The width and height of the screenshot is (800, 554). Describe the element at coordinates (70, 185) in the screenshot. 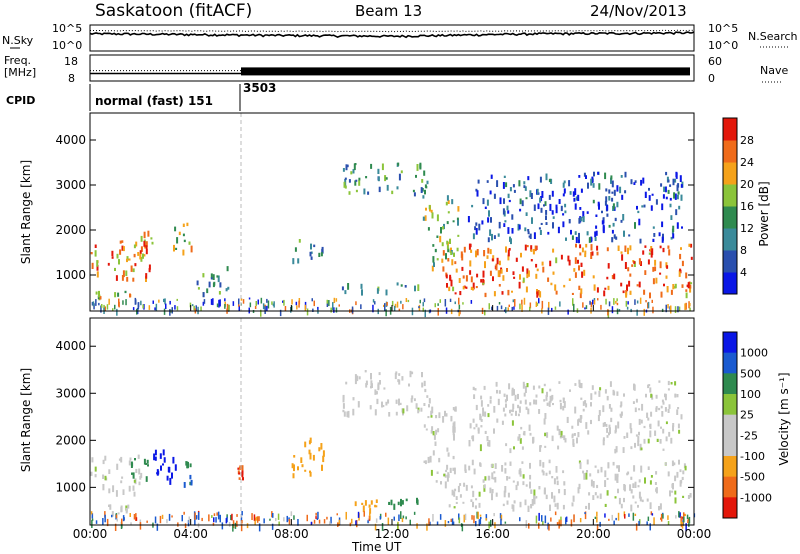

I see `power-y-tick-label: 3000` at that location.